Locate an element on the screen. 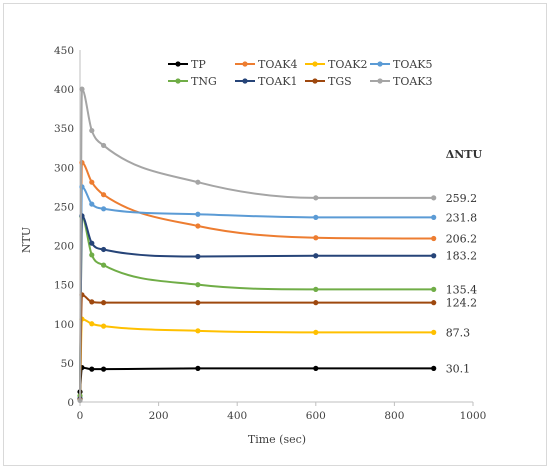 This screenshot has height=474, width=550. legend-item-tng: TNG is located at coordinates (192, 81).